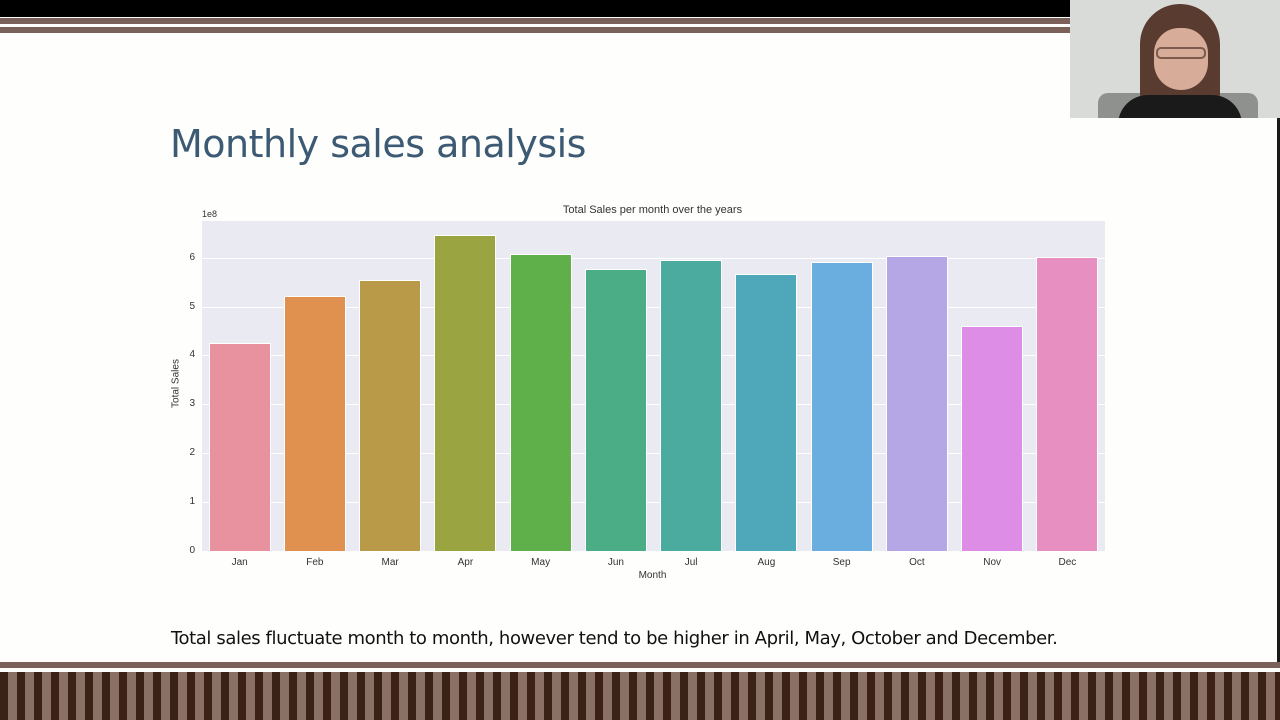 Image resolution: width=1280 pixels, height=720 pixels. I want to click on y-tick-label: 3, so click(192, 404).